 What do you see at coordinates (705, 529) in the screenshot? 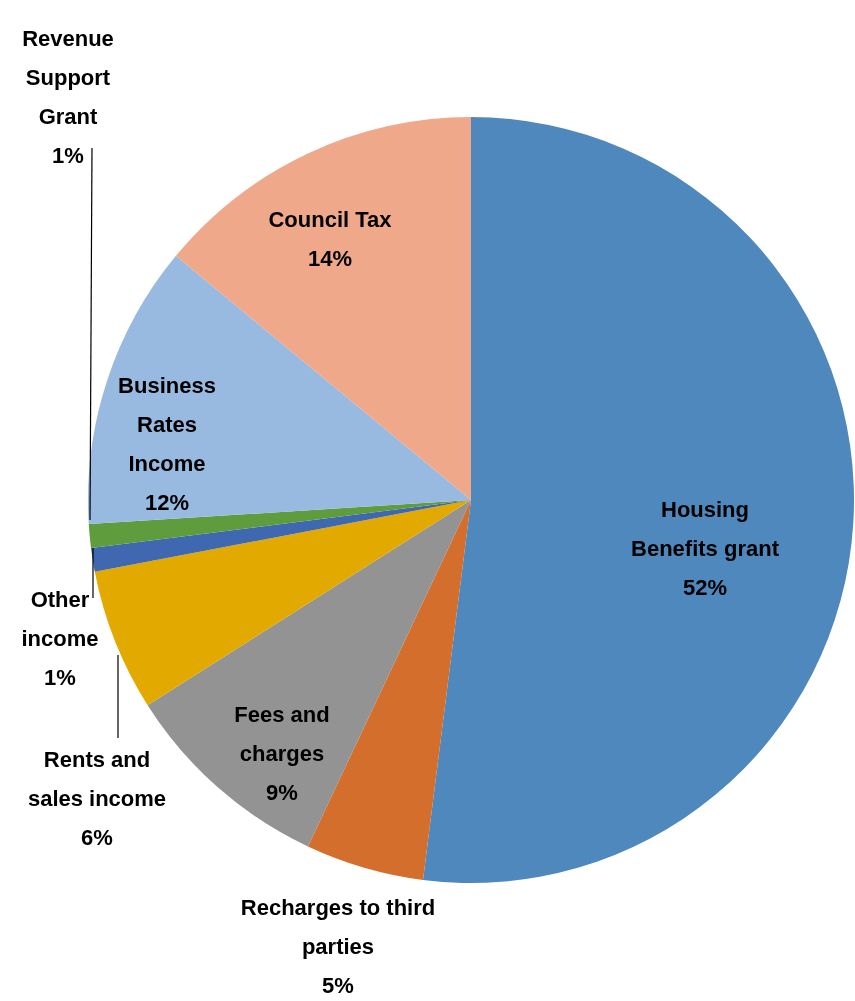
I see `slice-label: Housing Benefits grant` at bounding box center [705, 529].